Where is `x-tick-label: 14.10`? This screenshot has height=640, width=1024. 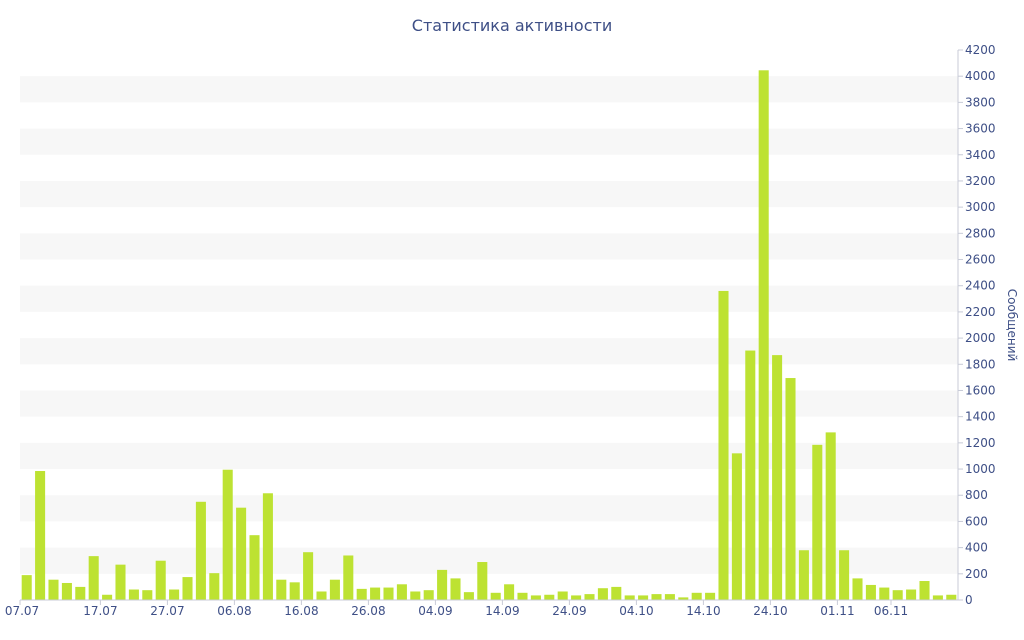
x-tick-label: 14.10 is located at coordinates (703, 611).